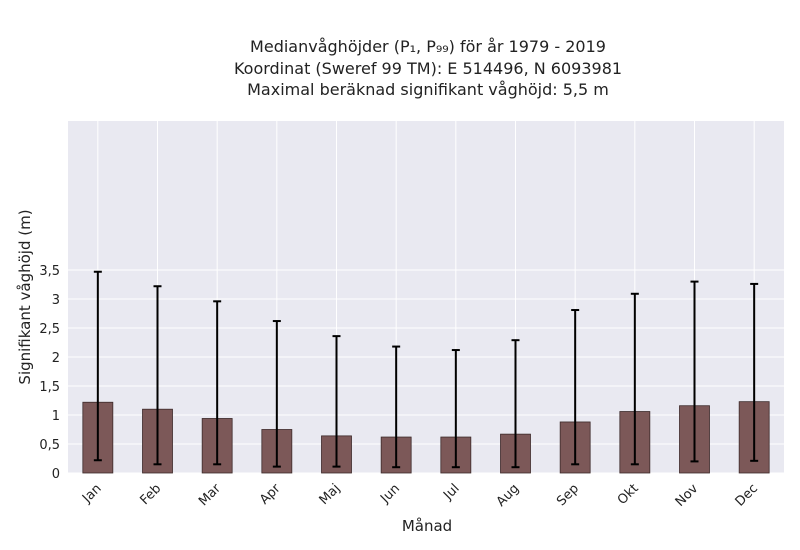  Describe the element at coordinates (575, 387) in the screenshot. I see `error-bar-sep` at that location.